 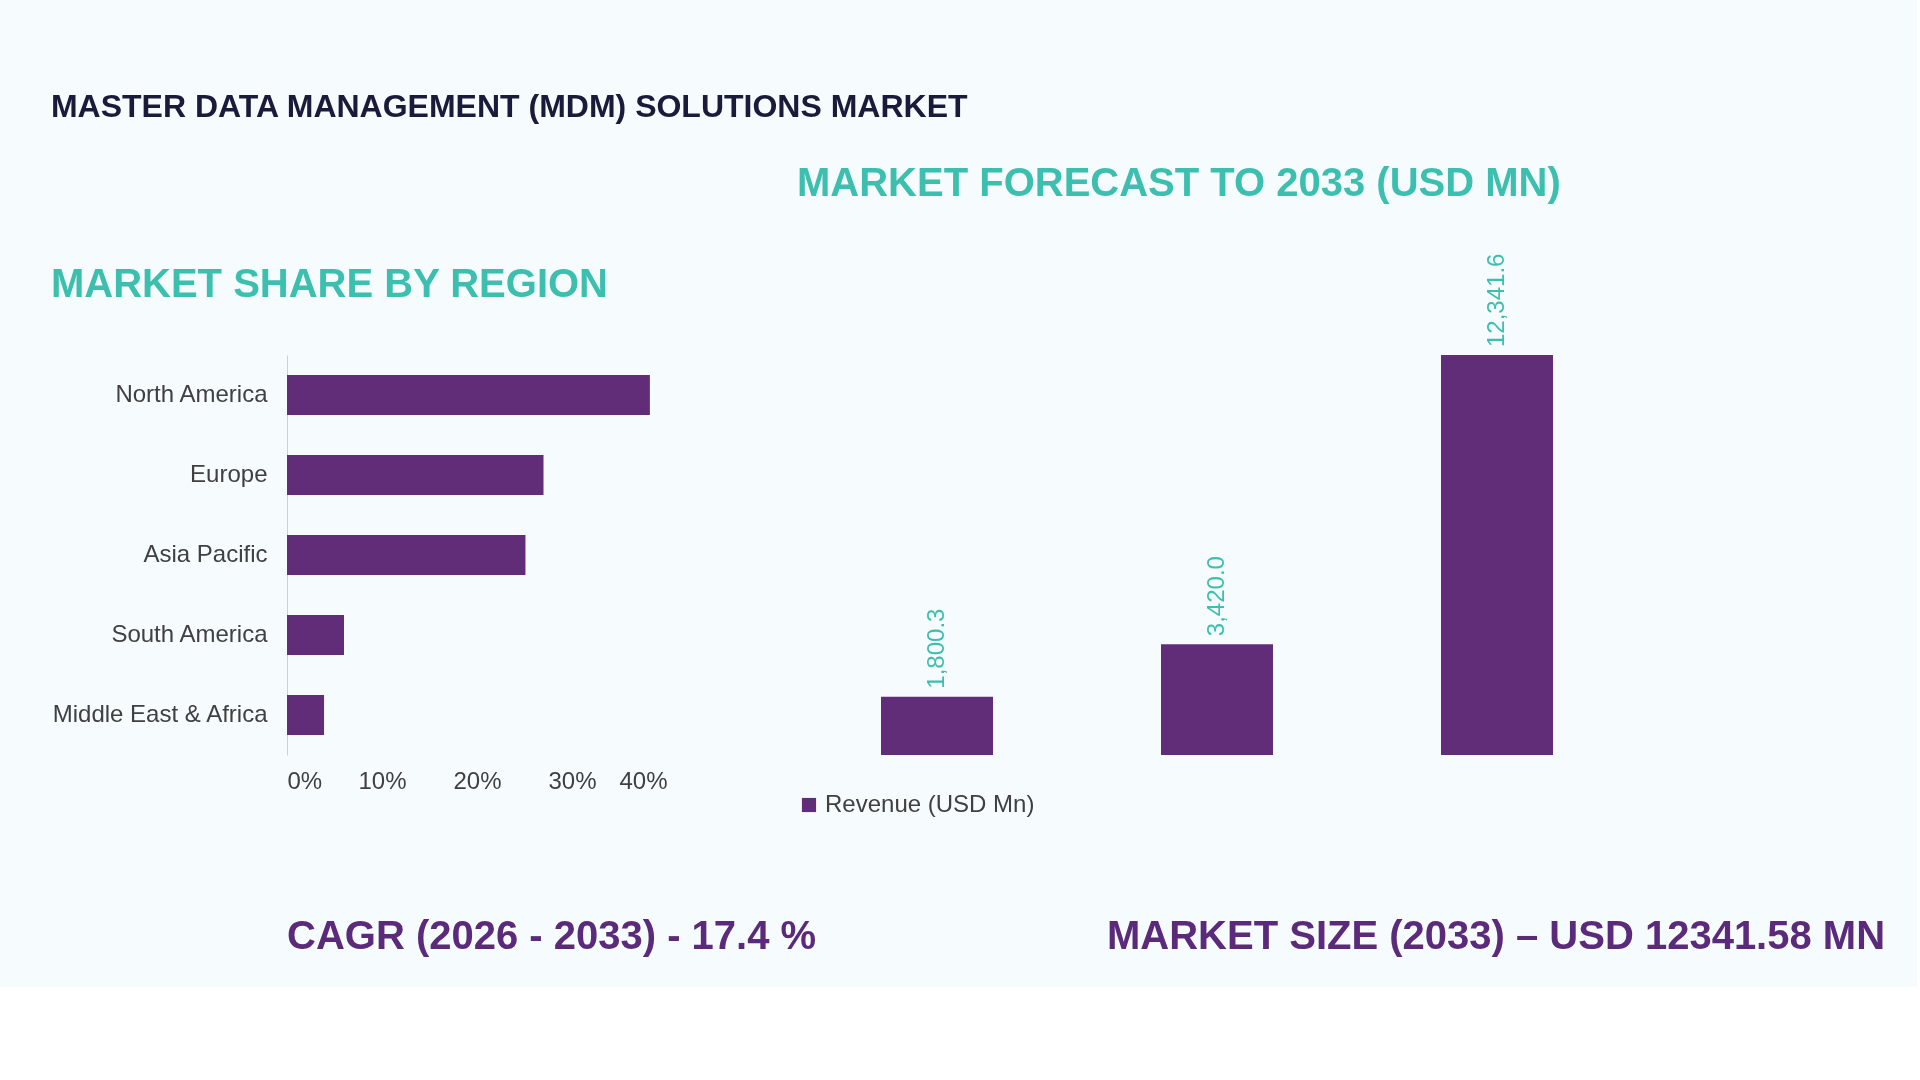 I want to click on x-tick-label: 20%, so click(x=477, y=780).